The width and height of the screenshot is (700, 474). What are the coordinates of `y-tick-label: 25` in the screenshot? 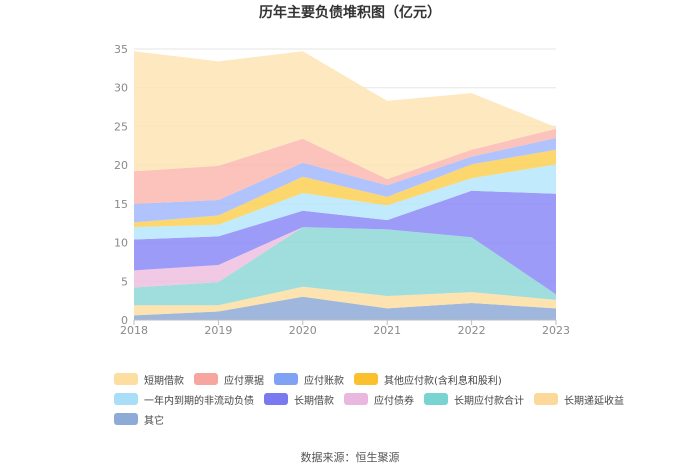 It's located at (121, 126).